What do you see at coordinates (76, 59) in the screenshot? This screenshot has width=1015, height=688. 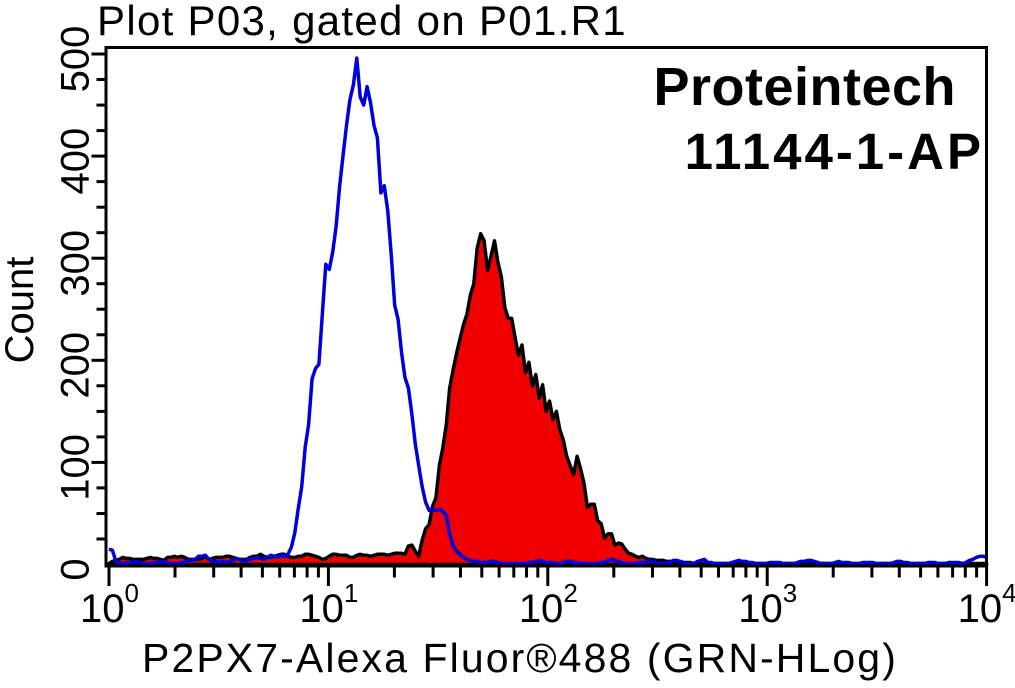 I see `svg-text: 500` at bounding box center [76, 59].